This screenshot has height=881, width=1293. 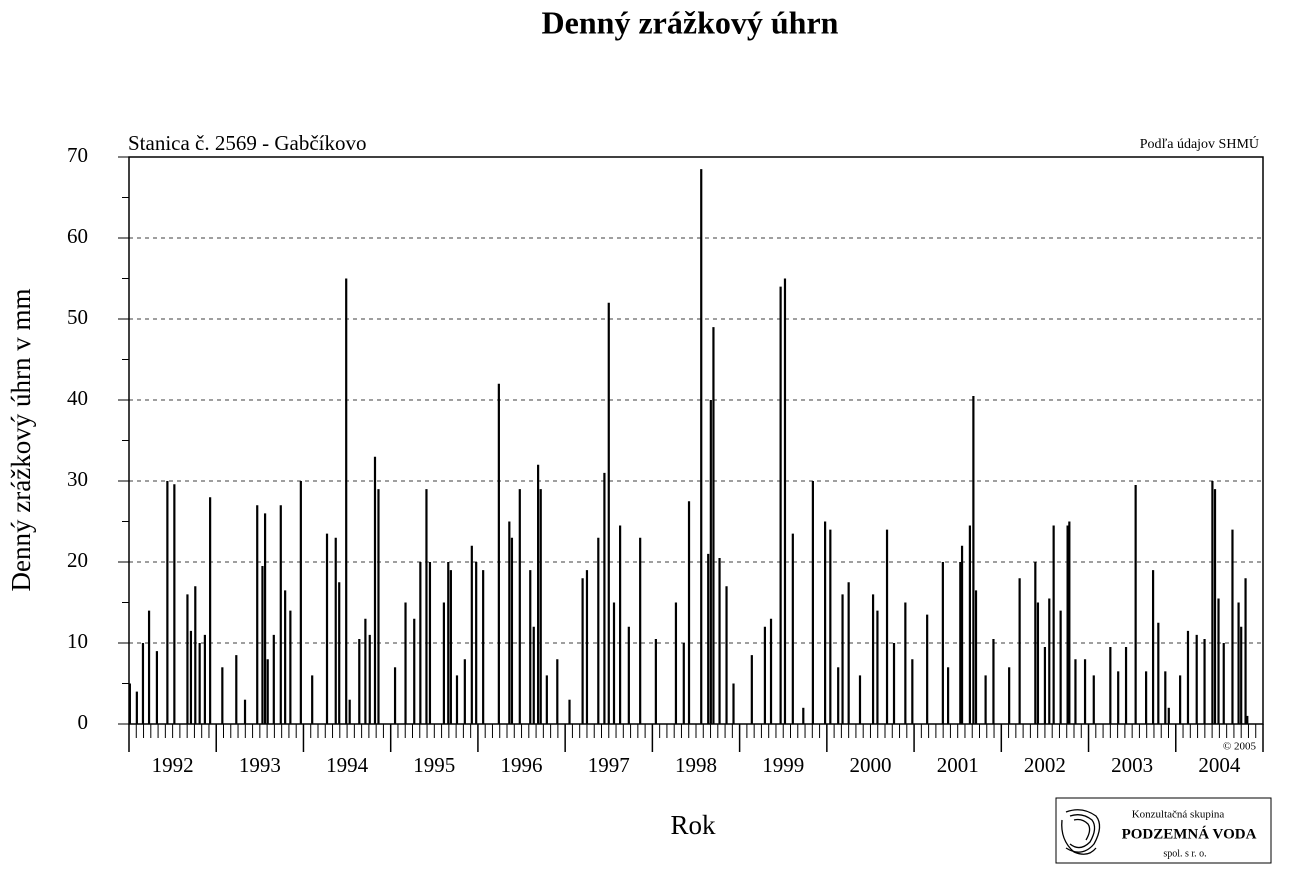 What do you see at coordinates (347, 765) in the screenshot?
I see `x-tick-label: 1994` at bounding box center [347, 765].